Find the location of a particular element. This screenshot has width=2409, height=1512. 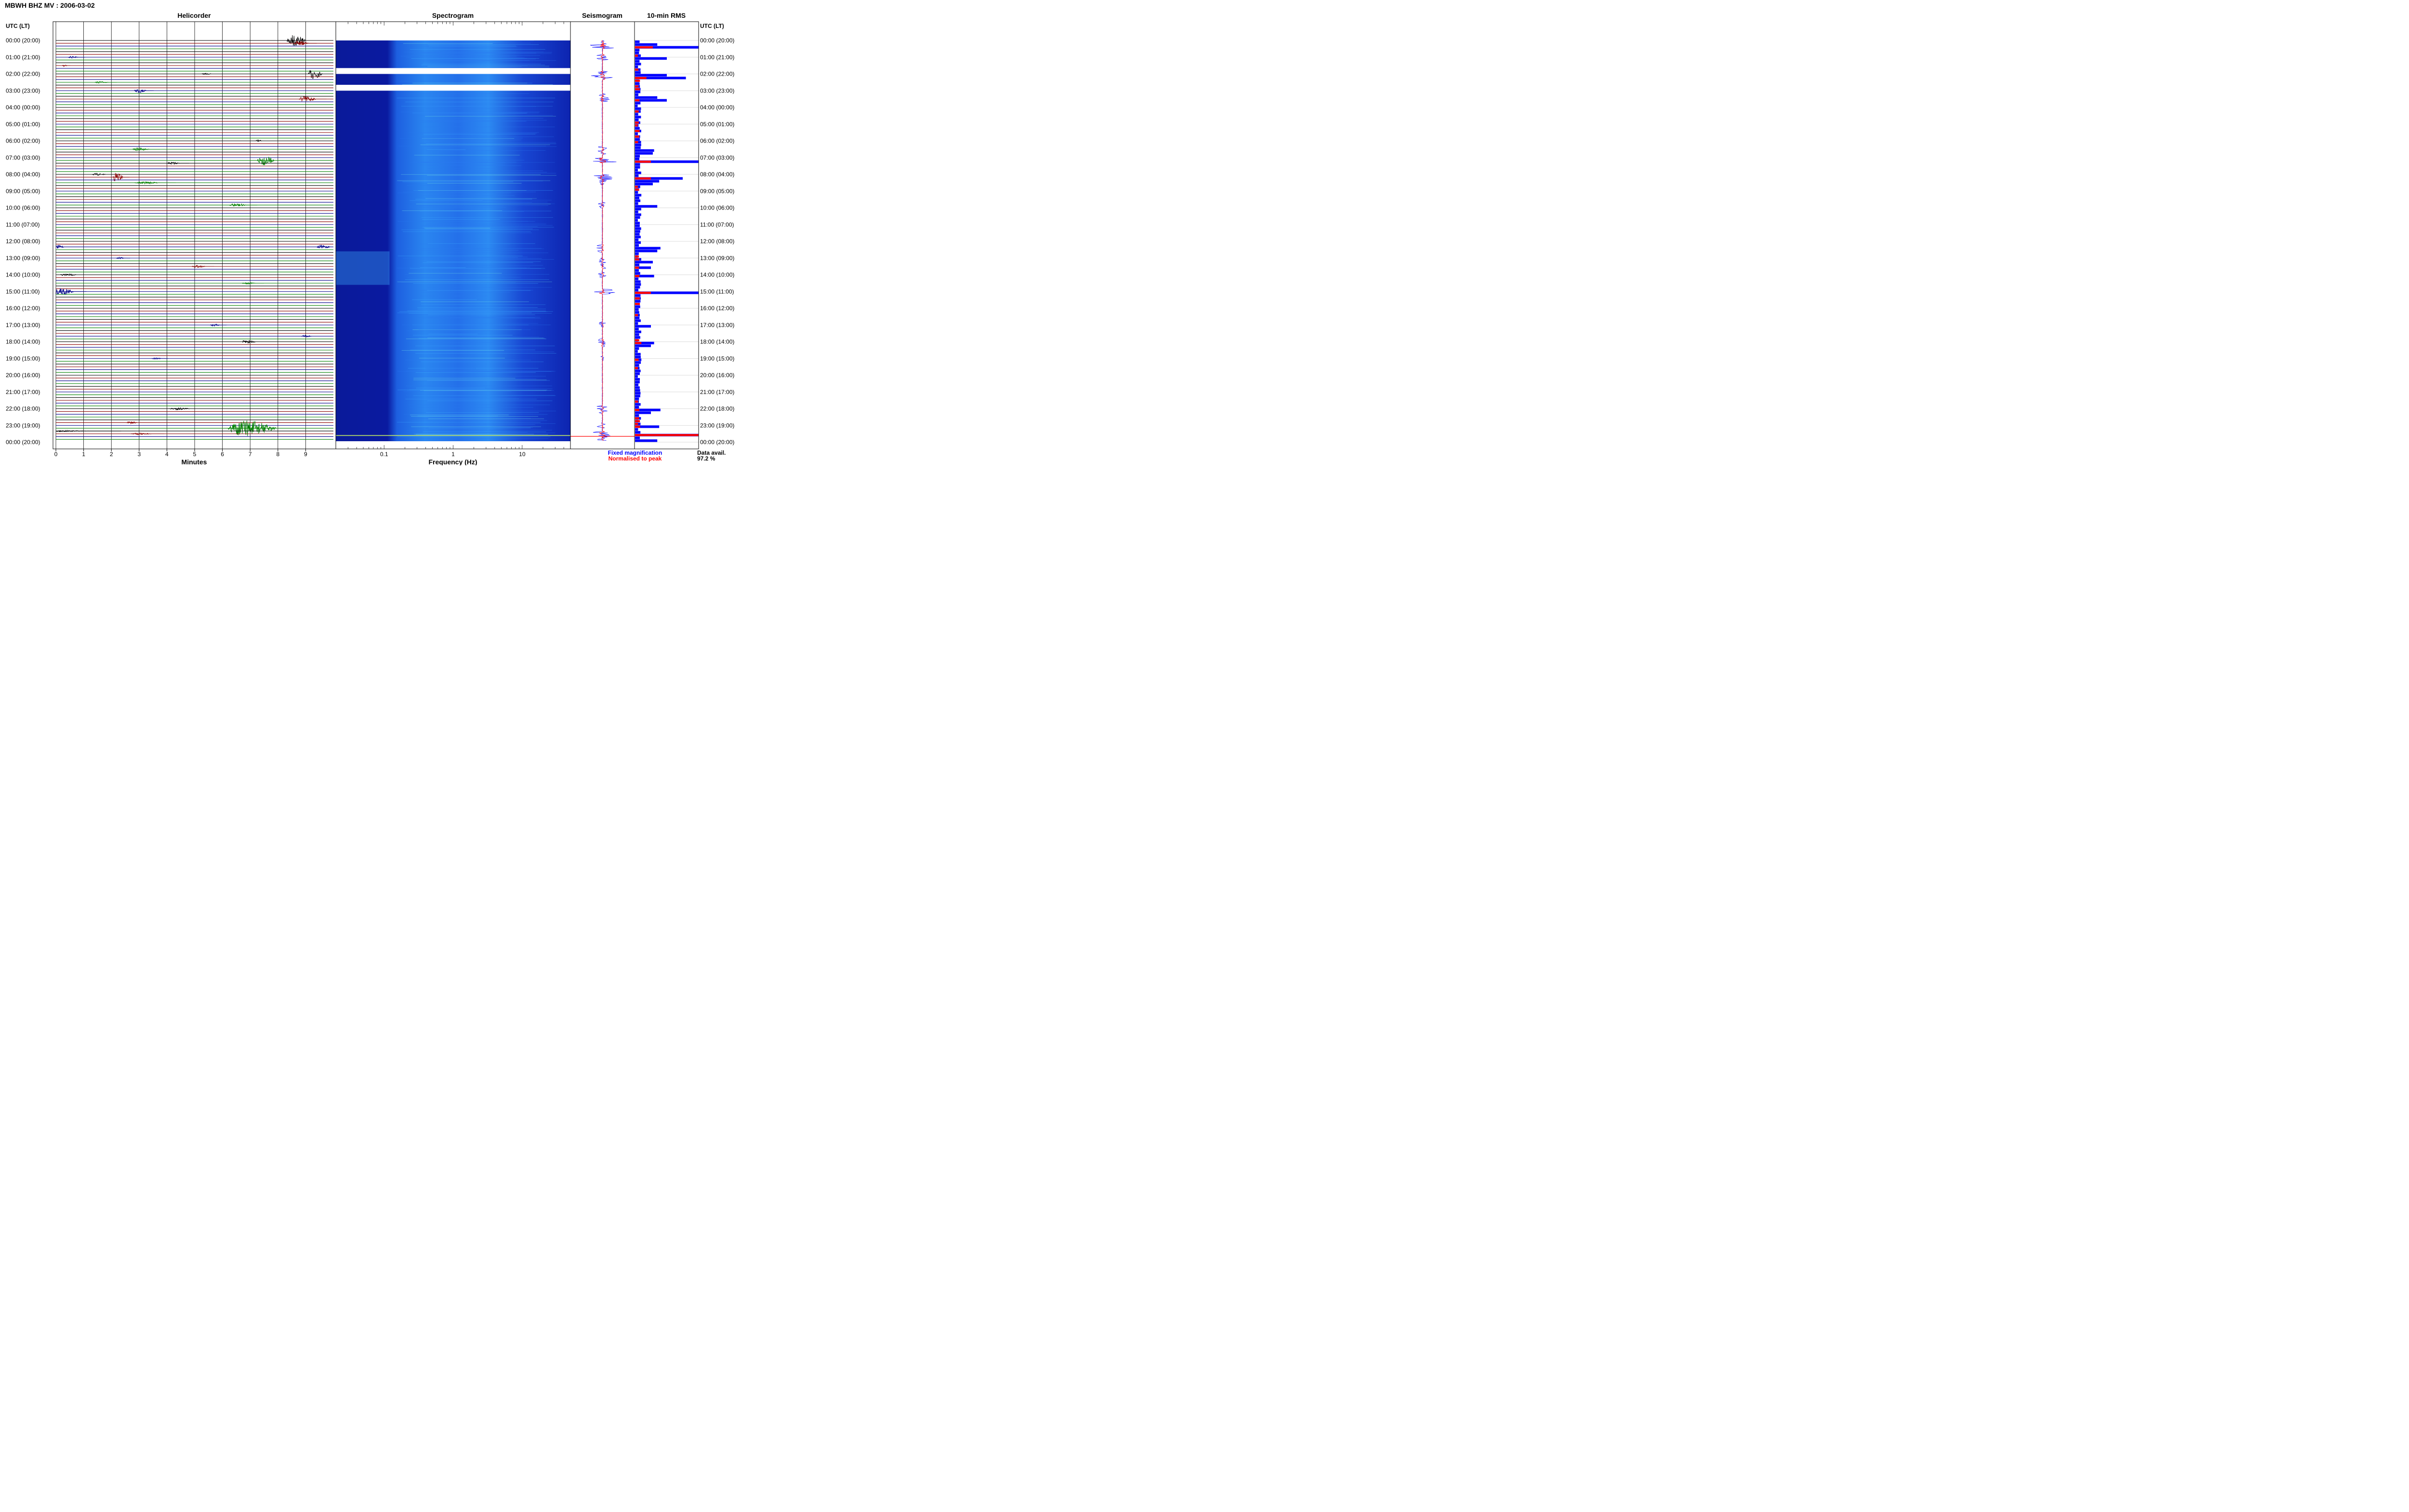

time-label-left: 14:00 (10:00) is located at coordinates (23, 275).